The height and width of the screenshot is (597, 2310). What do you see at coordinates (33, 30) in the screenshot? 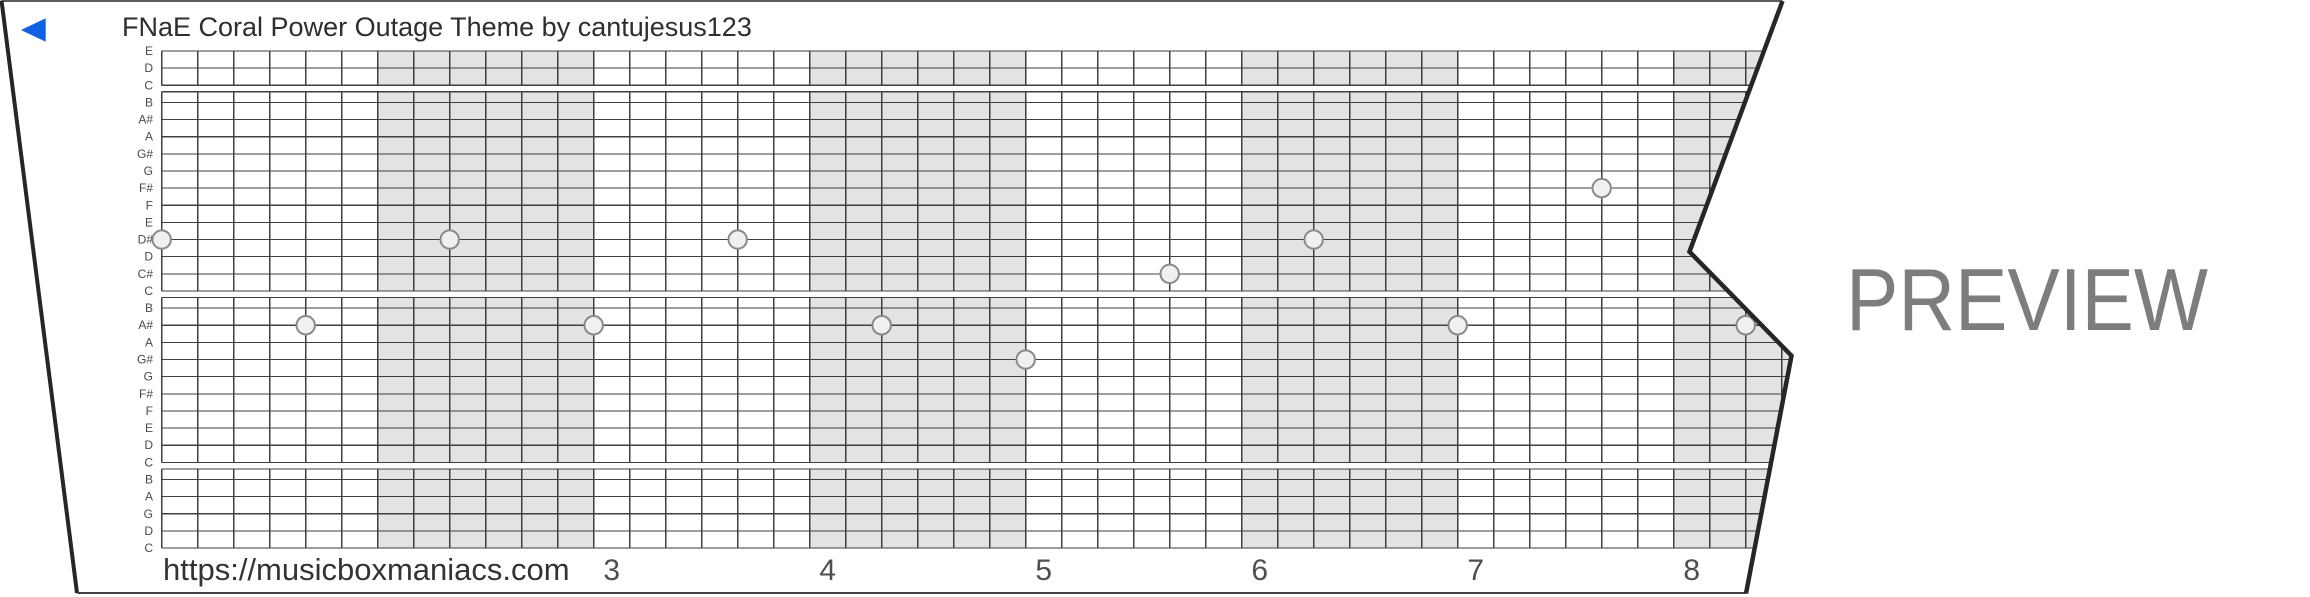
I see `back-arrow-icon` at bounding box center [33, 30].